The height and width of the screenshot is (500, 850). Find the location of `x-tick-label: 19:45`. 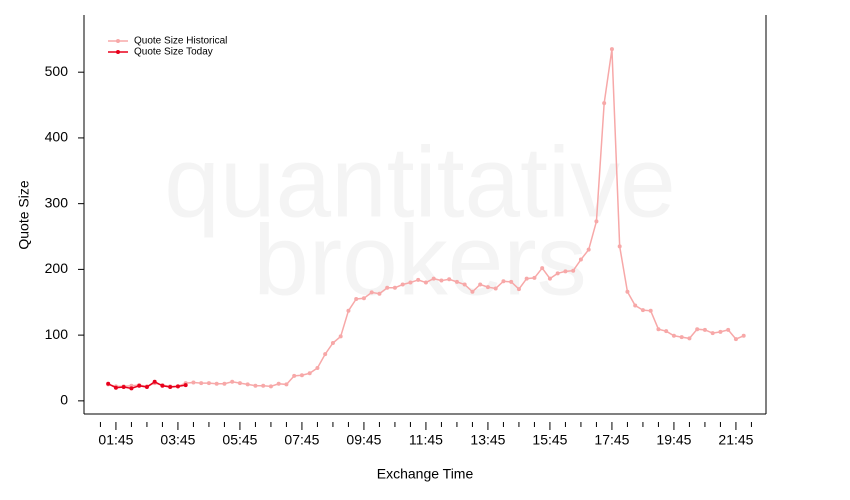

x-tick-label: 19:45 is located at coordinates (673, 440).